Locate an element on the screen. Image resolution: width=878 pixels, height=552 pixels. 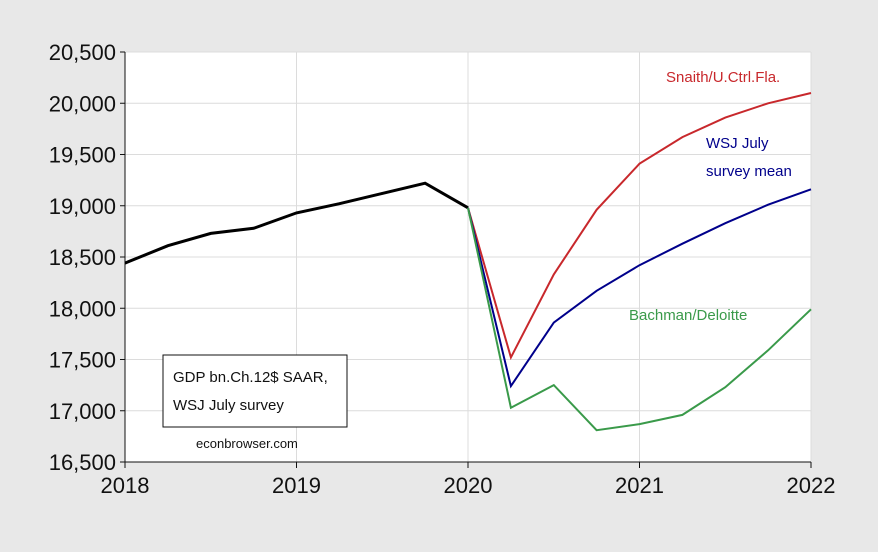
y-tick-label: 18,000 is located at coordinates (82, 308).